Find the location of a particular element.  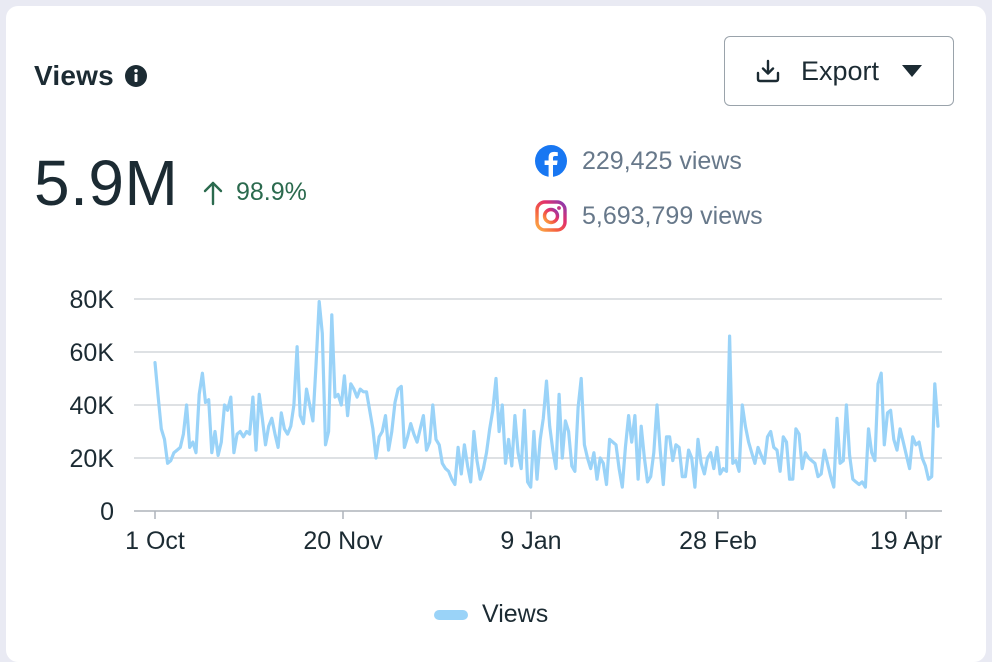

total-views: 5.9M is located at coordinates (106, 183).